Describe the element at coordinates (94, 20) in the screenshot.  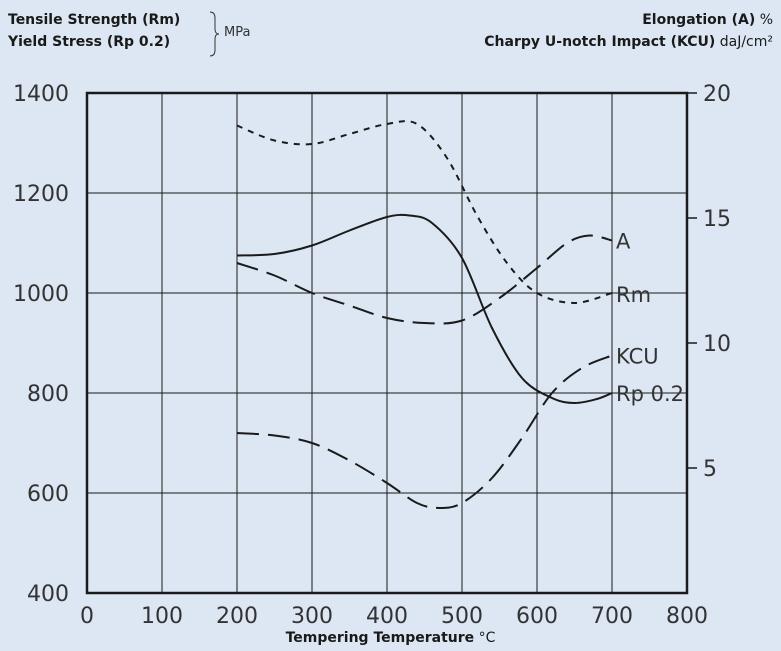
I see `left-axis-title-line1: Tensile Strength (Rm)` at that location.